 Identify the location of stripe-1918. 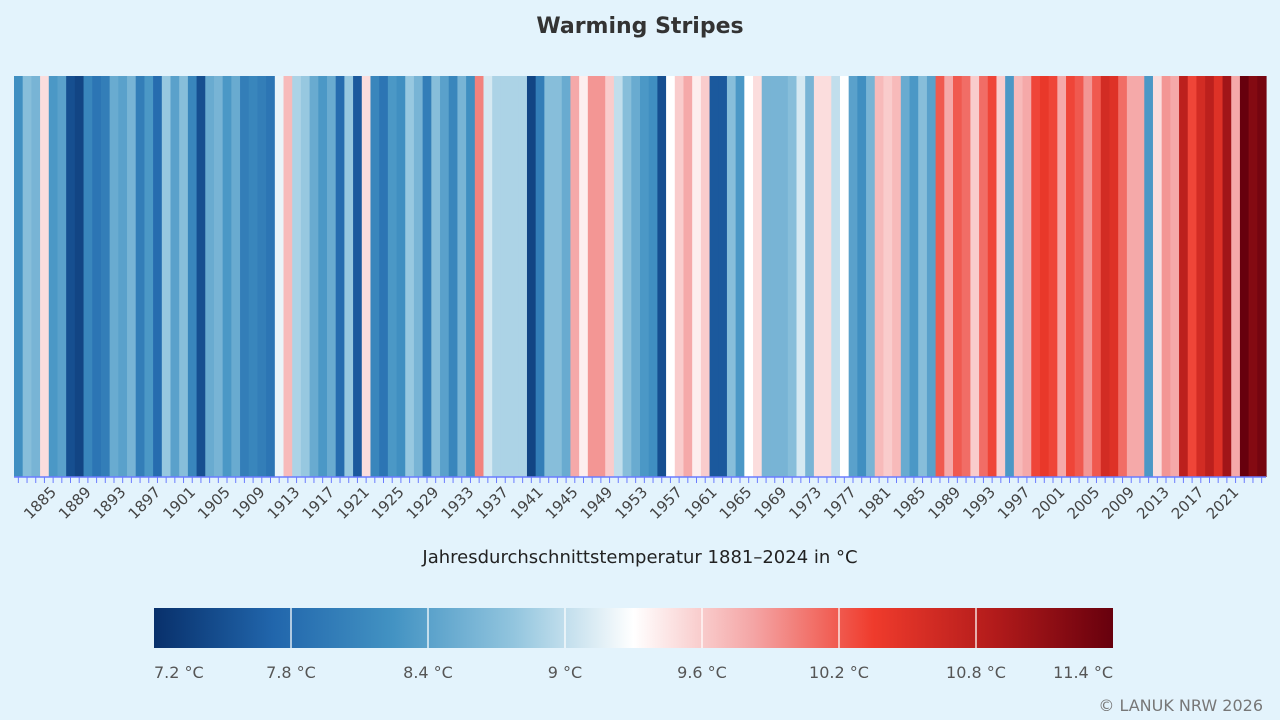
(340, 276).